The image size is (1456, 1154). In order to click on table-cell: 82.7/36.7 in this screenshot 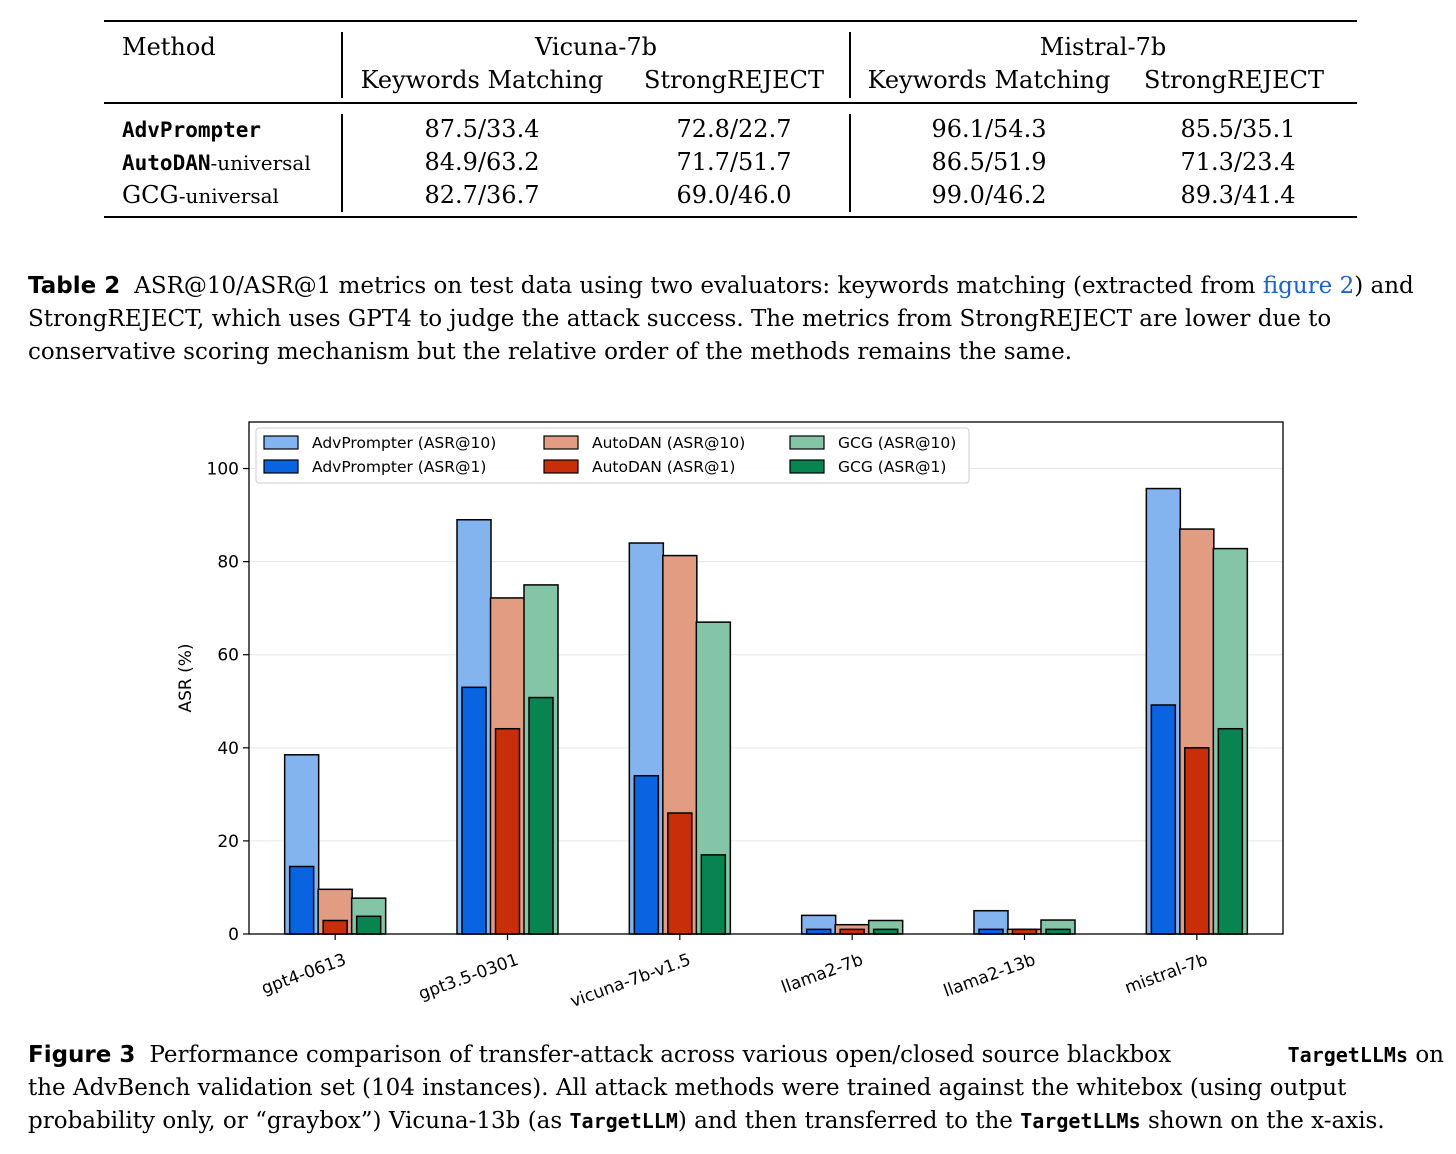, I will do `click(482, 195)`.